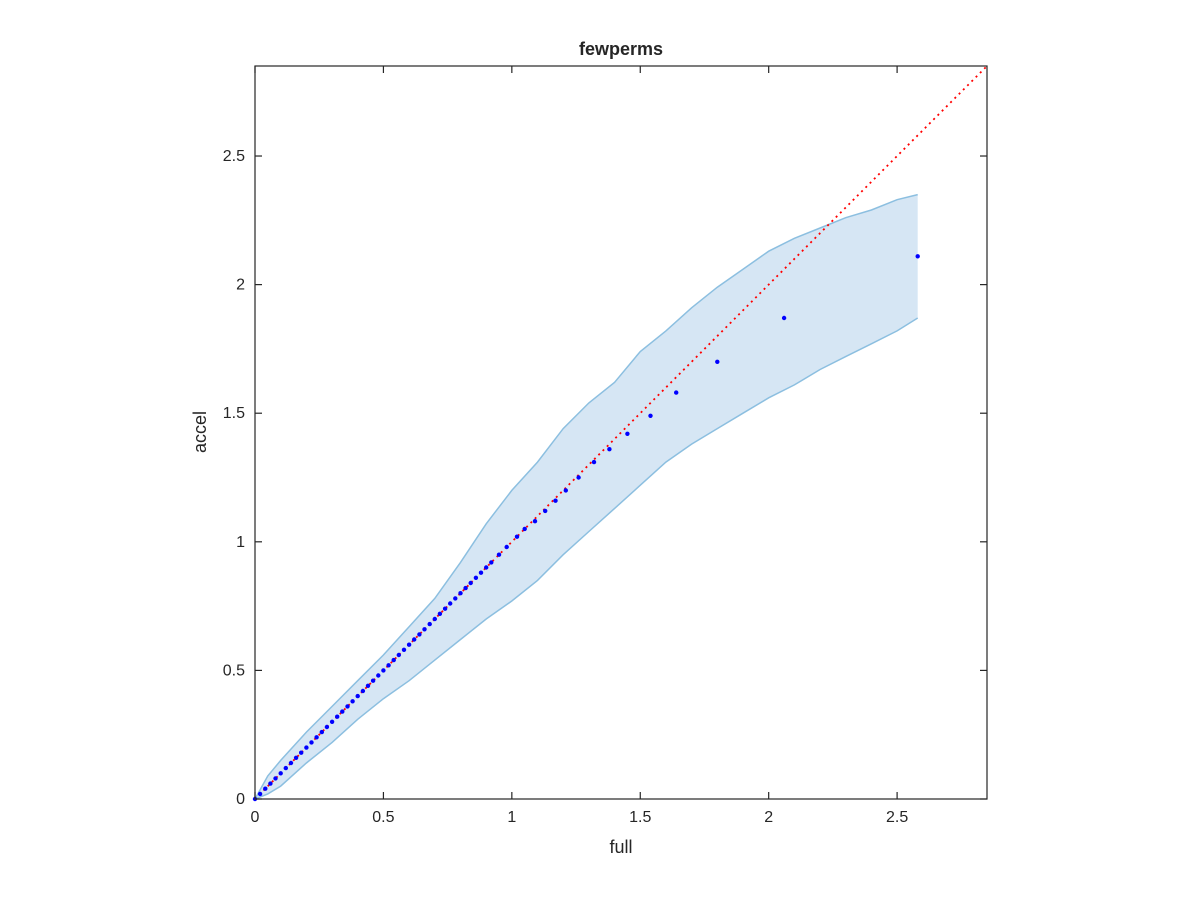 This screenshot has width=1200, height=900. What do you see at coordinates (768, 817) in the screenshot?
I see `x-tick-label: 2` at bounding box center [768, 817].